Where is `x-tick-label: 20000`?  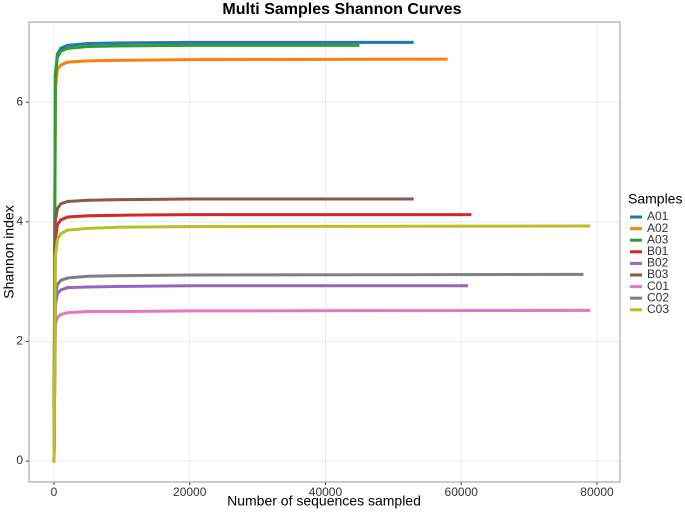 x-tick-label: 20000 is located at coordinates (190, 492).